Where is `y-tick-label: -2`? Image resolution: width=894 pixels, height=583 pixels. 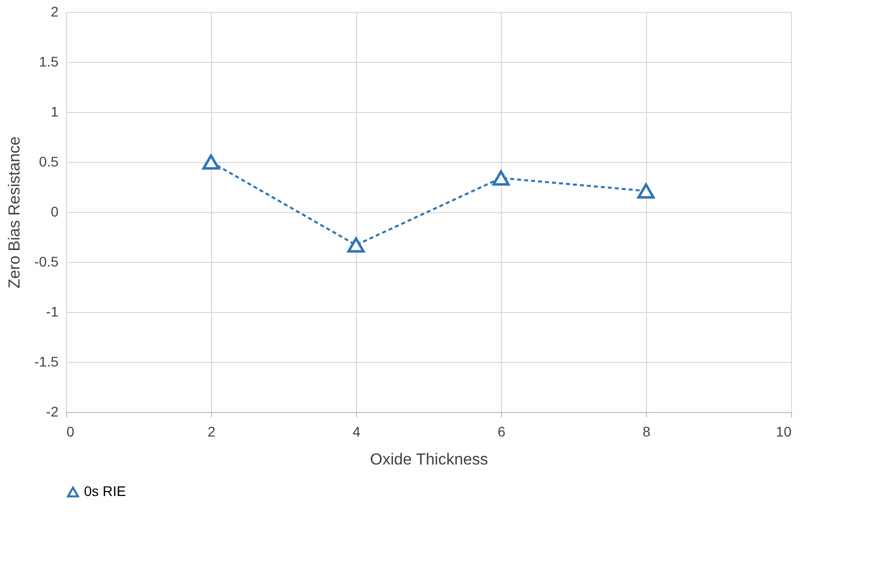
y-tick-label: -2 is located at coordinates (52, 412).